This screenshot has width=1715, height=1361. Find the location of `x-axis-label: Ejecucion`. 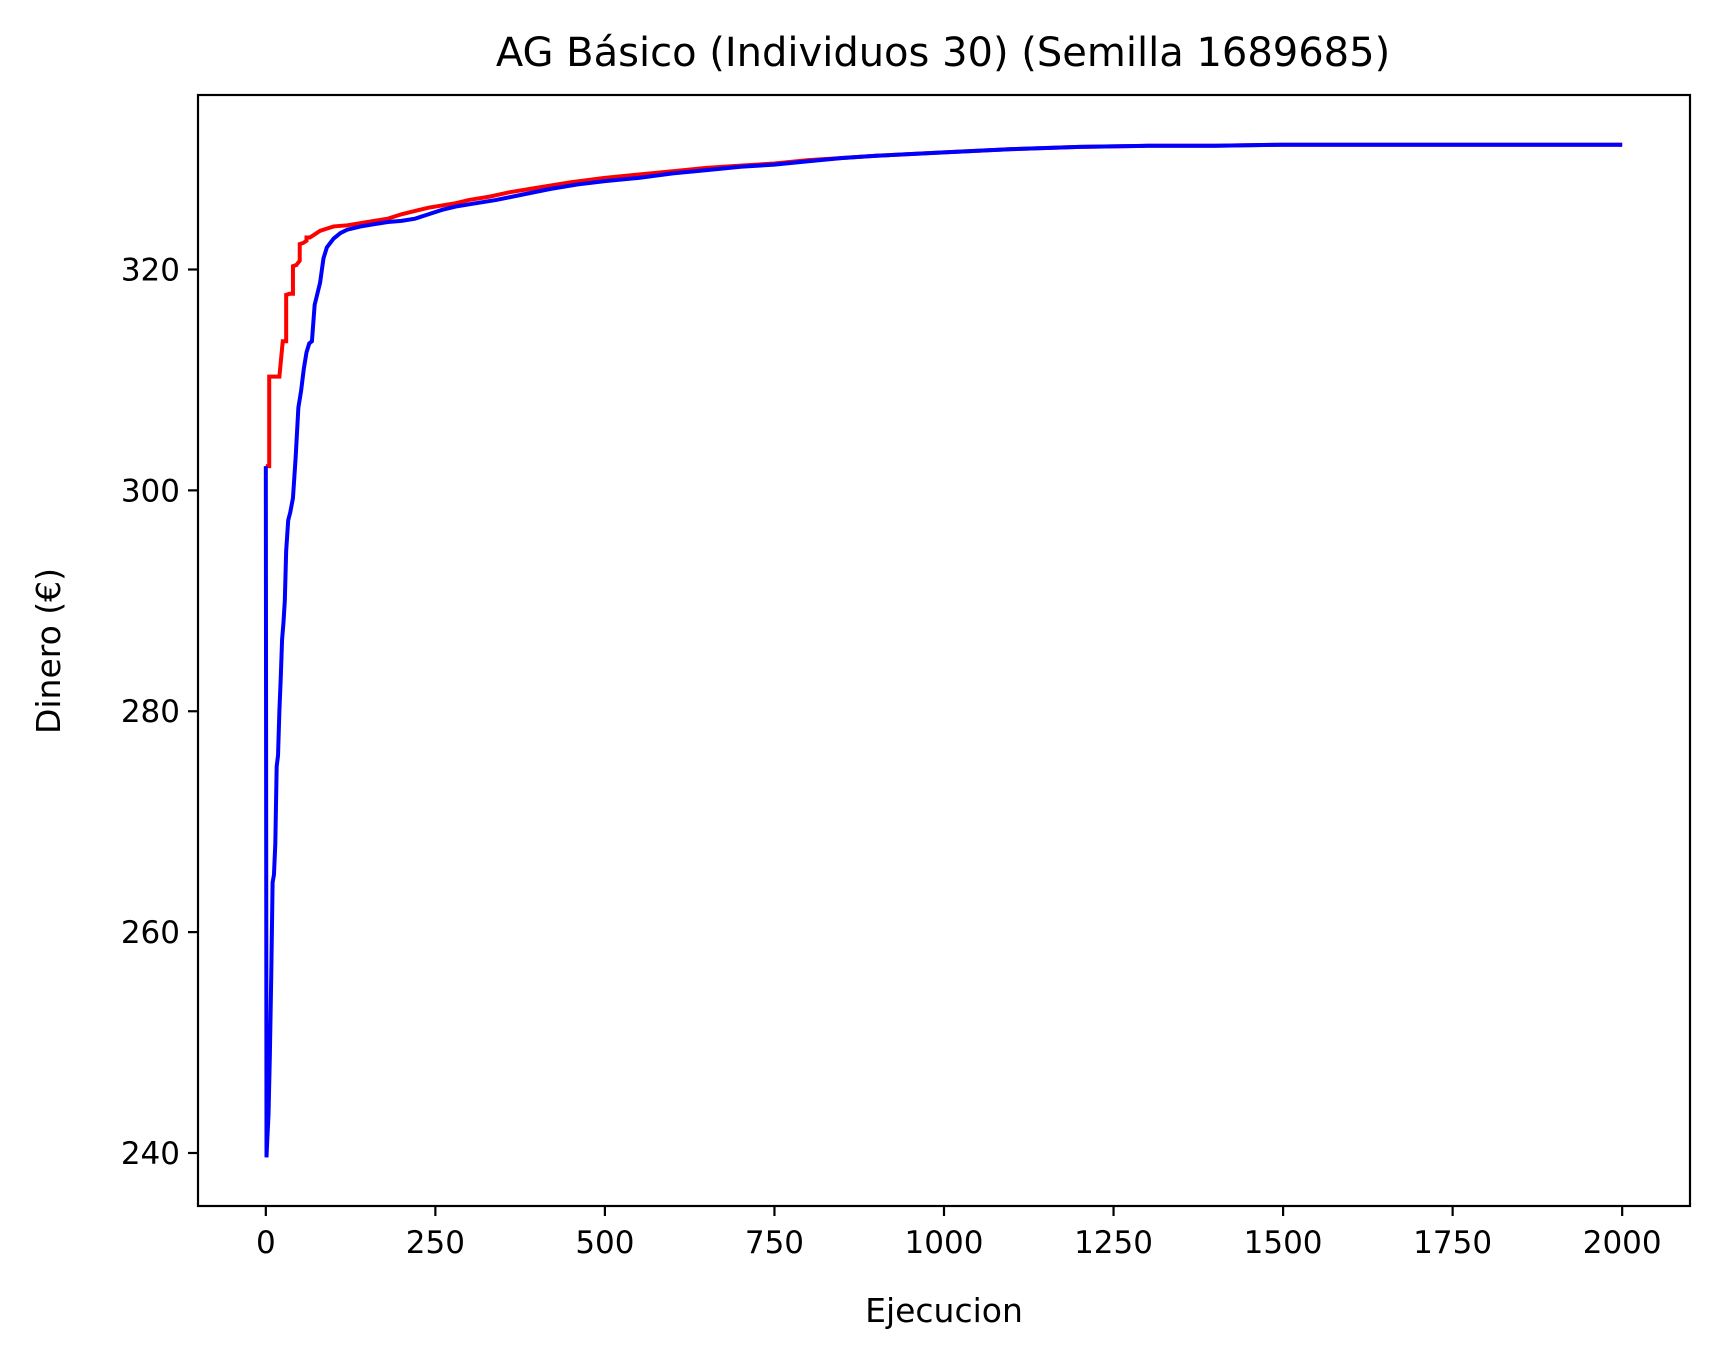

x-axis-label: Ejecucion is located at coordinates (944, 1310).